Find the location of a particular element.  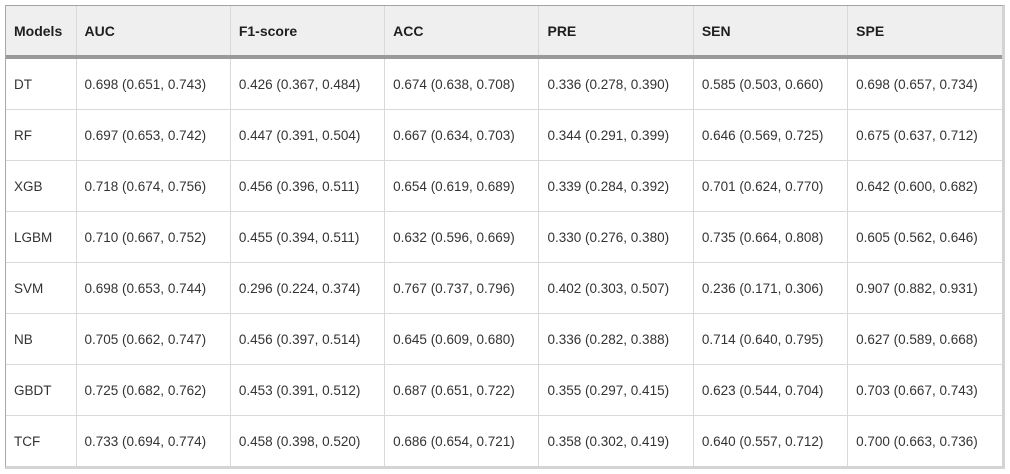

metric-cell: 0.632 (0.596, 0.669) is located at coordinates (462, 237).